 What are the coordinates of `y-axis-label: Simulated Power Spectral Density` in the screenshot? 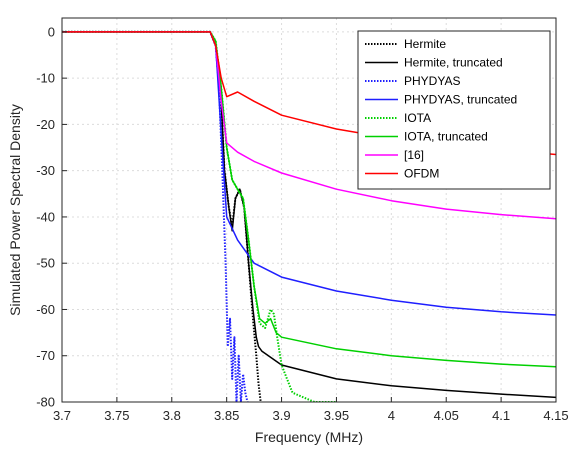 It's located at (15, 210).